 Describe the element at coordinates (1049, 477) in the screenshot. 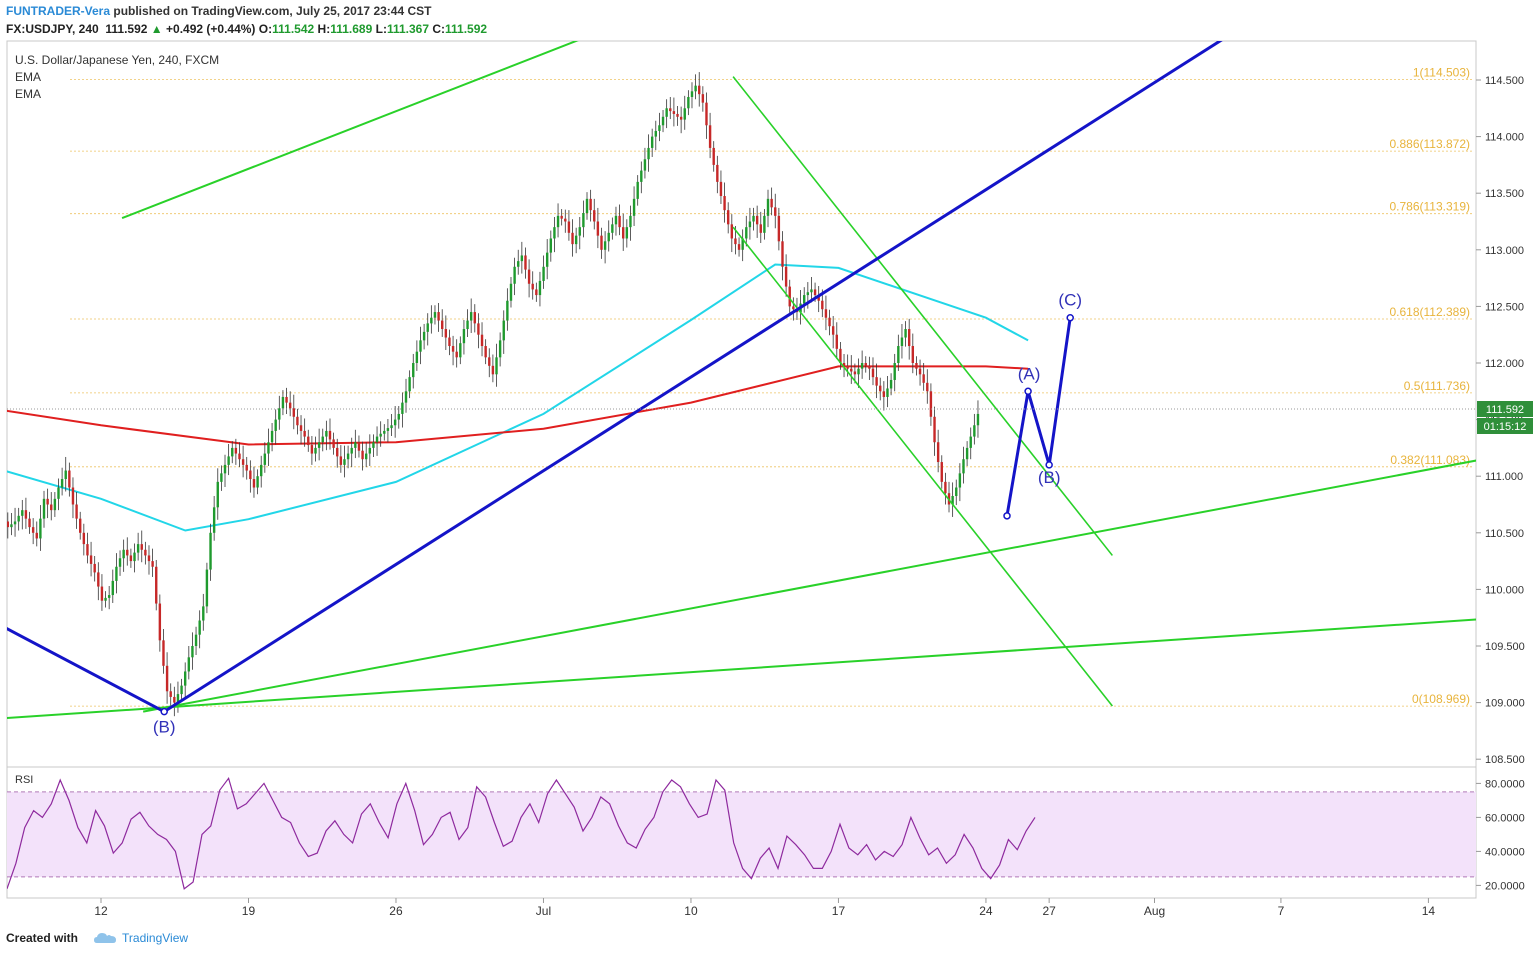

I see `wave-label: (B)` at that location.